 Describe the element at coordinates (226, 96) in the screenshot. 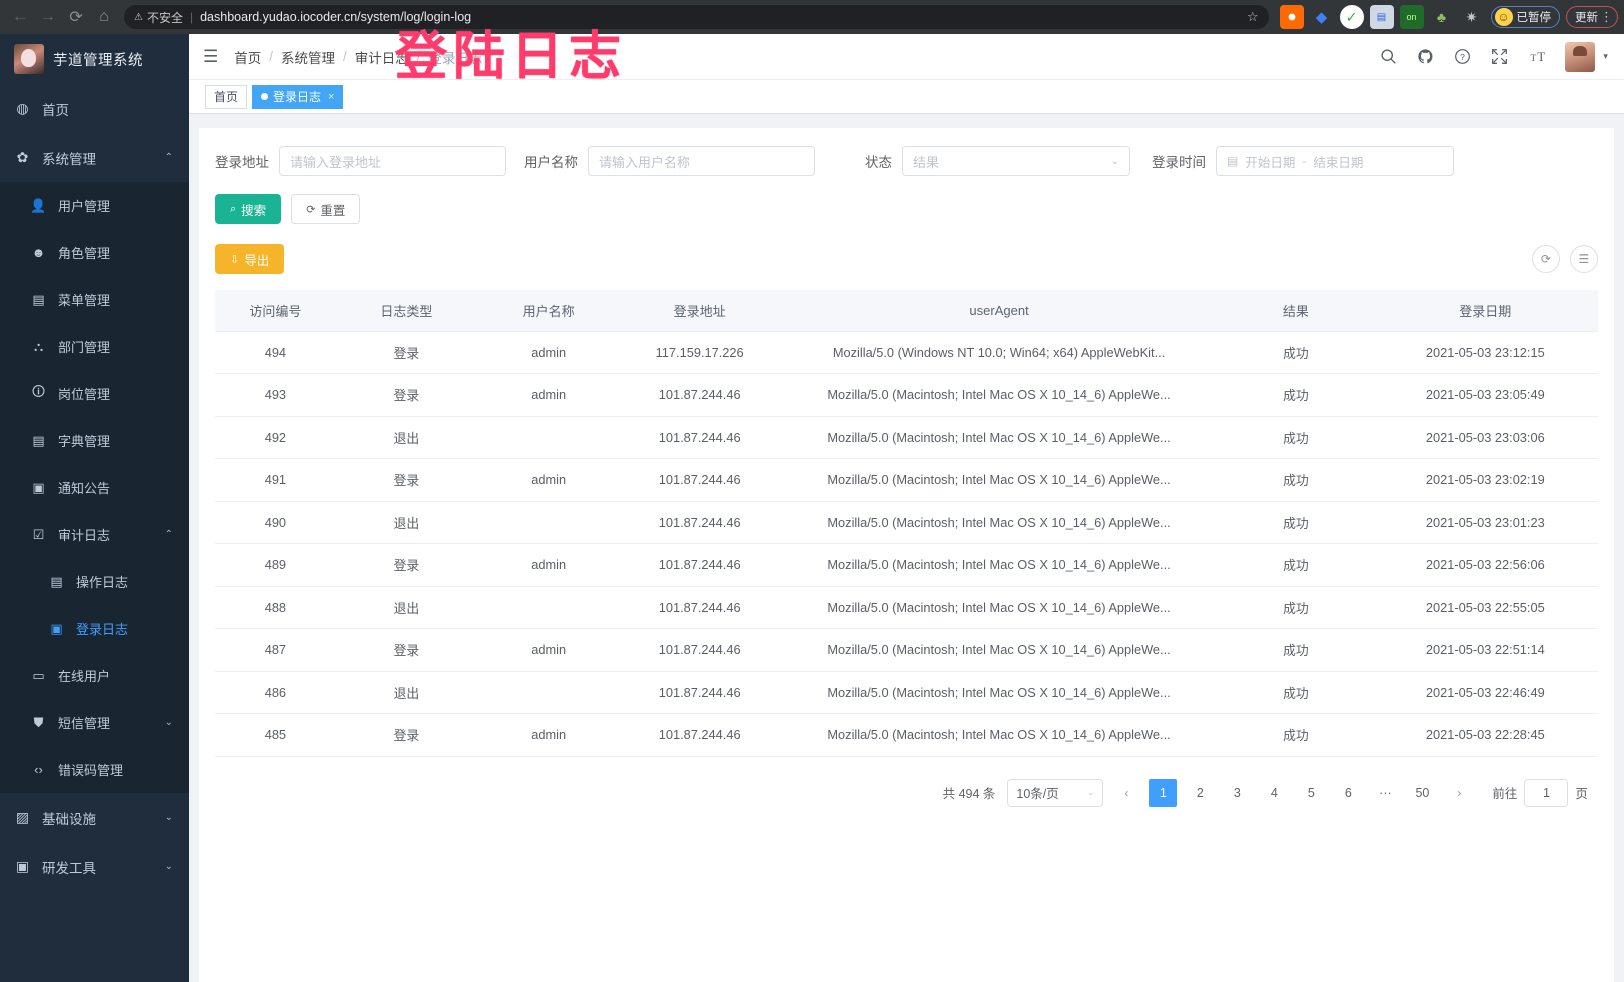

I see `tag-home: 首页` at that location.